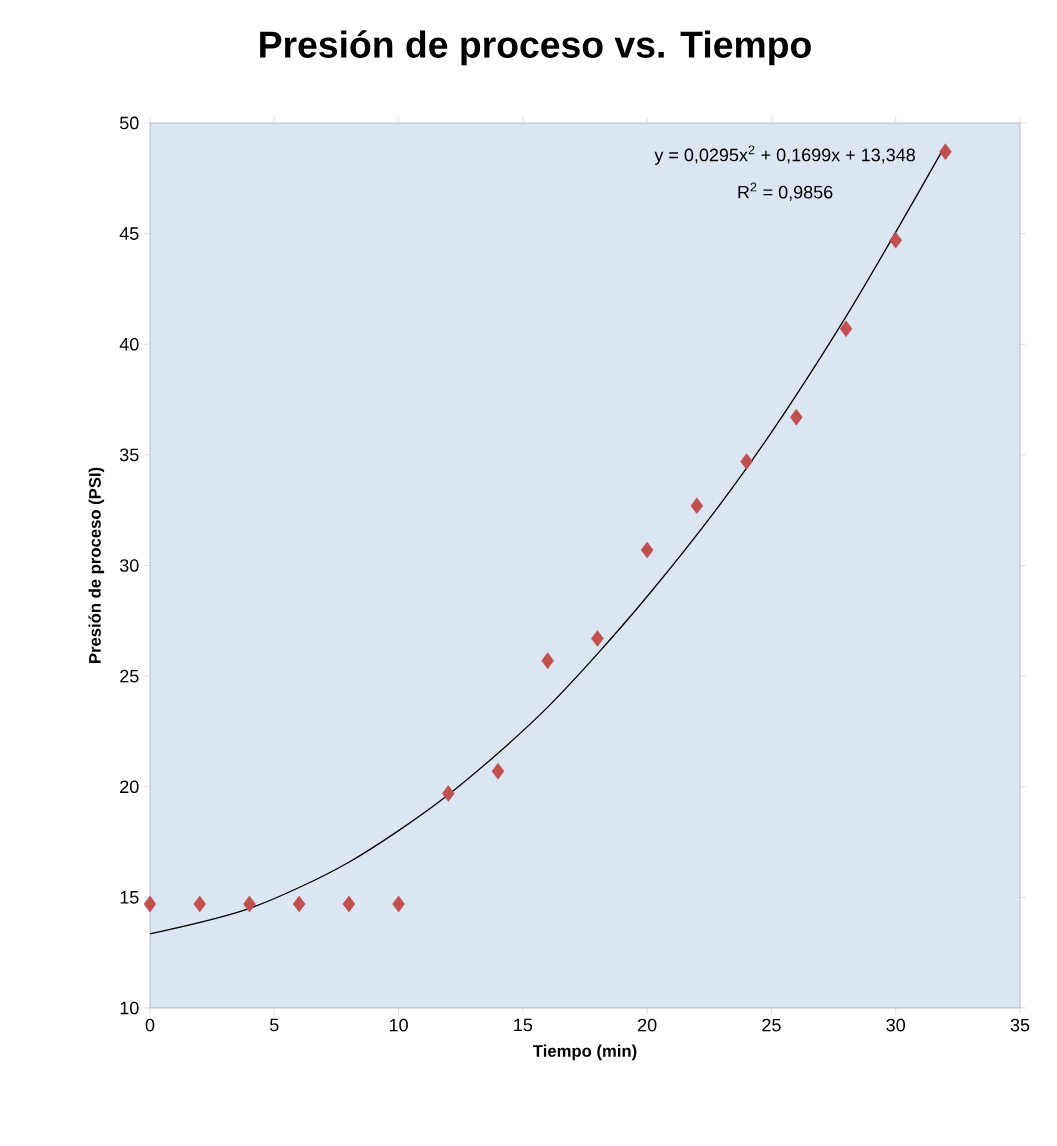  What do you see at coordinates (129, 233) in the screenshot?
I see `y-tick-label: 45` at bounding box center [129, 233].